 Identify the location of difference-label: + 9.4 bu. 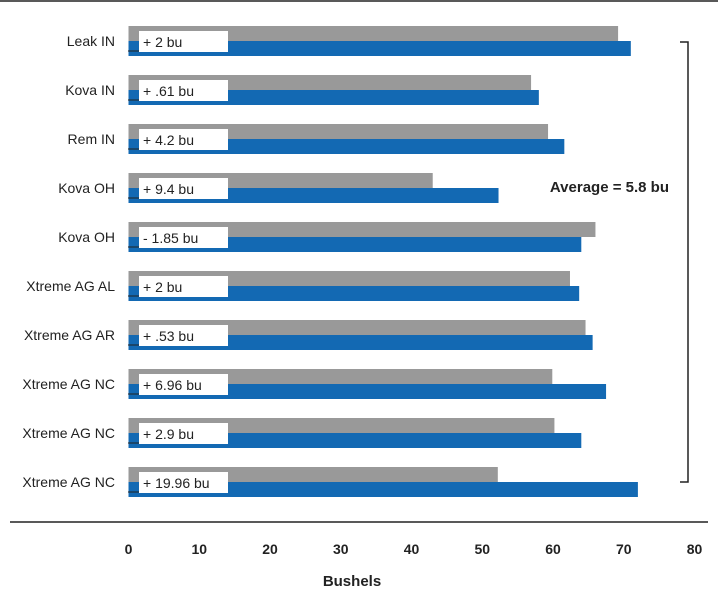
(168, 189).